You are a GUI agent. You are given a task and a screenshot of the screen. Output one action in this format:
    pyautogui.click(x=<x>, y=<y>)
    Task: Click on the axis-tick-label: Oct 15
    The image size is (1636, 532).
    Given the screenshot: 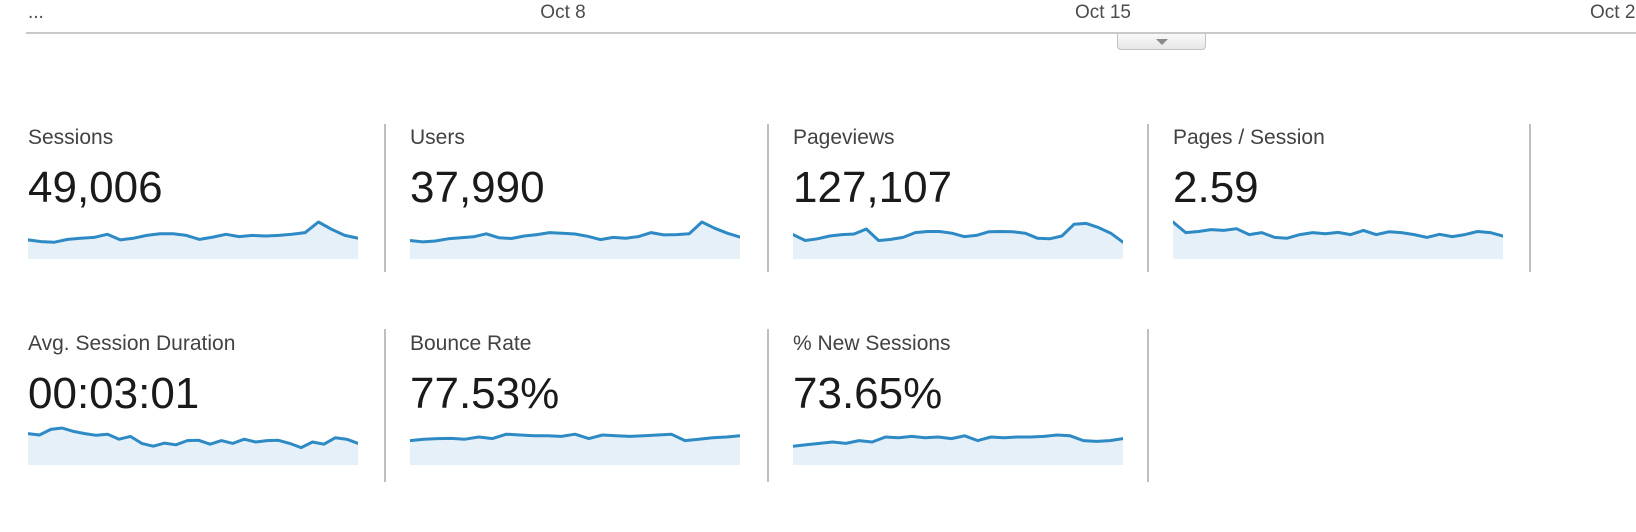 What is the action you would take?
    pyautogui.click(x=1103, y=12)
    